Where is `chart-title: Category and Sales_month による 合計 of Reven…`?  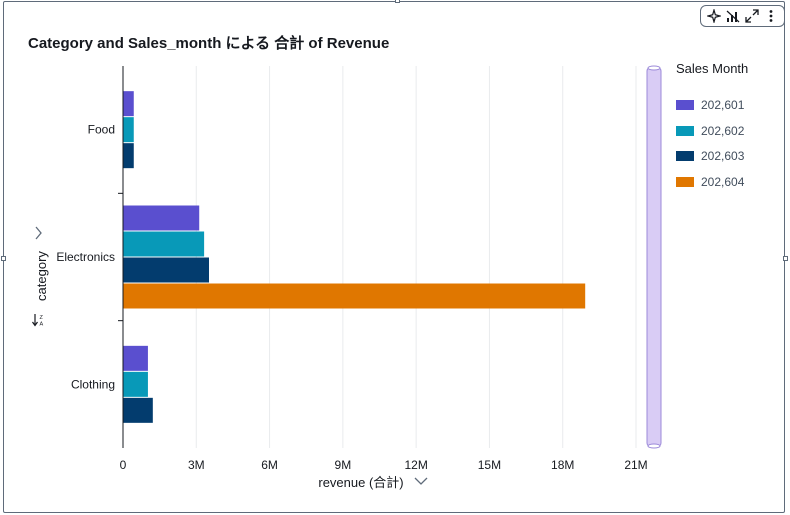 chart-title: Category and Sales_month による 合計 of Reven… is located at coordinates (209, 43).